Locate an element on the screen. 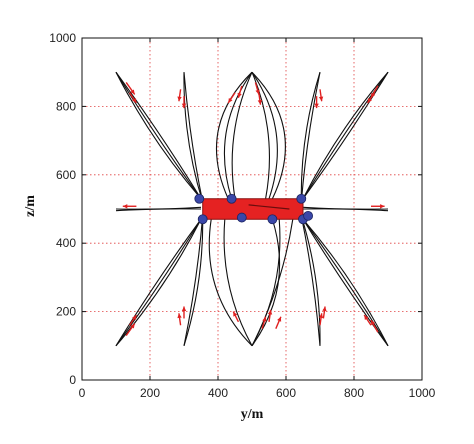  platform-trace is located at coordinates (269, 207).